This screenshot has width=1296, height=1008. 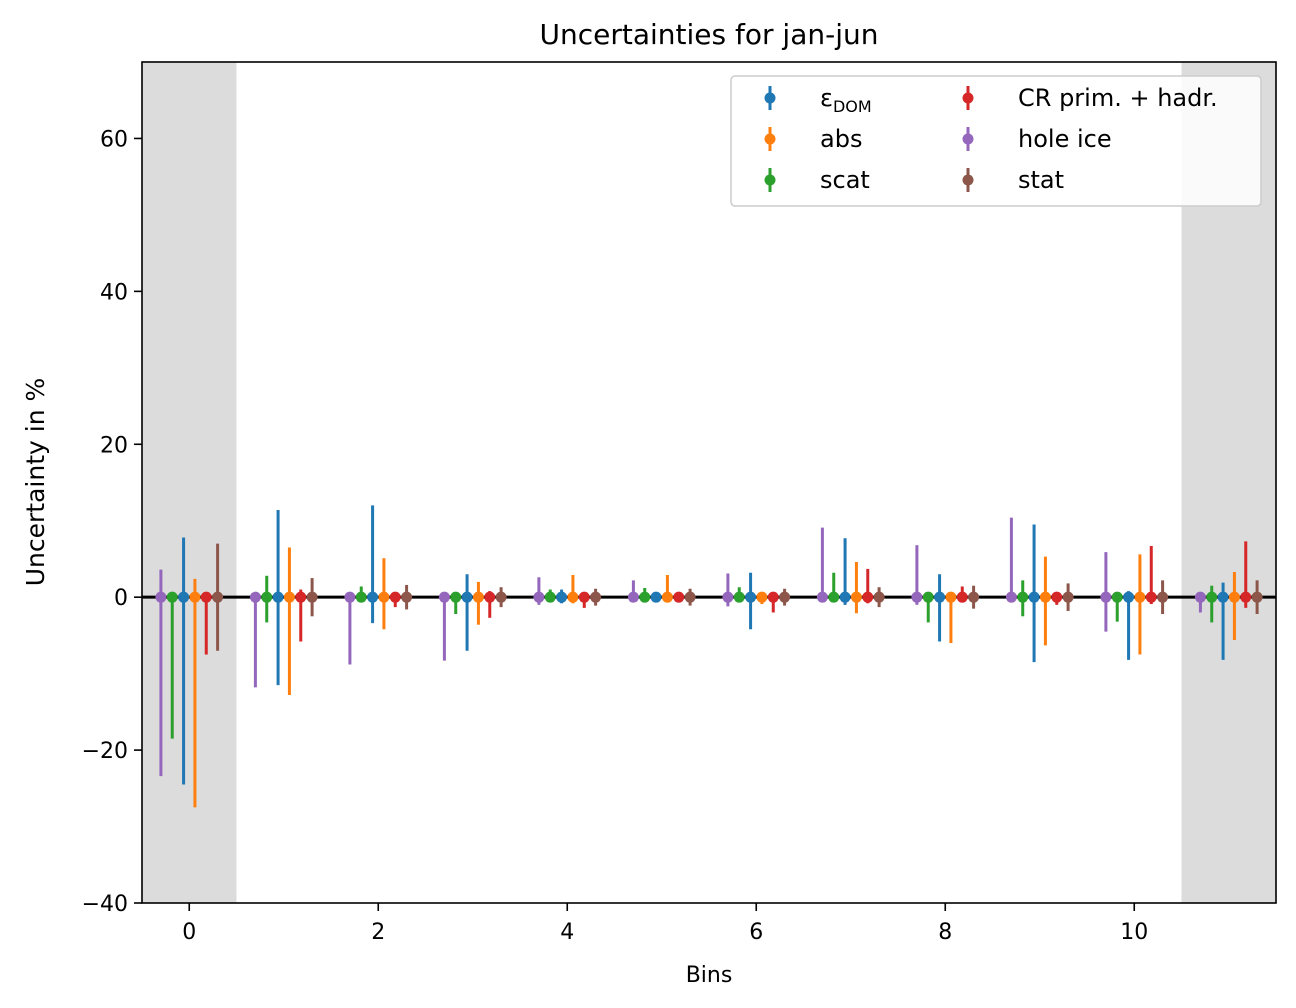 I want to click on x-tick-label: 2, so click(x=378, y=932).